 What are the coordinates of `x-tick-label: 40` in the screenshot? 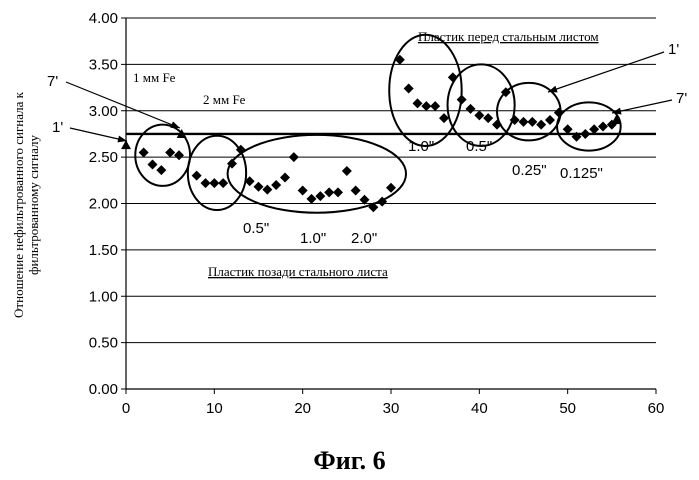 It's located at (479, 408).